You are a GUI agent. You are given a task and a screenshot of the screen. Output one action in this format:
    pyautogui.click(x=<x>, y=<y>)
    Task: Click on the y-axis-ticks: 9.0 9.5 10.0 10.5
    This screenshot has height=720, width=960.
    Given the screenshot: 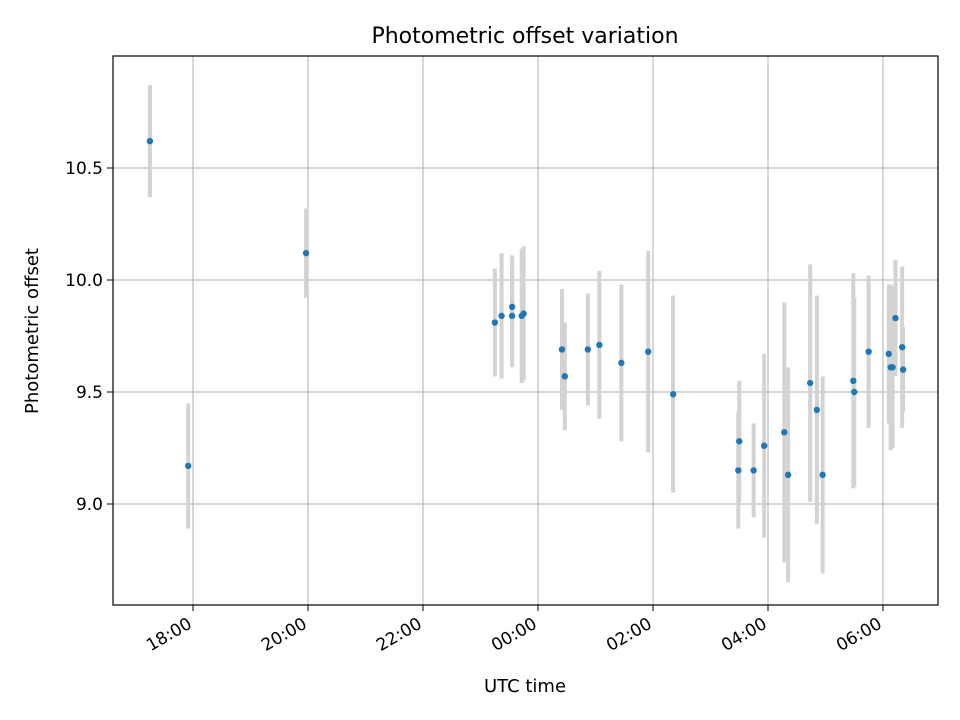 What is the action you would take?
    pyautogui.click(x=89, y=337)
    